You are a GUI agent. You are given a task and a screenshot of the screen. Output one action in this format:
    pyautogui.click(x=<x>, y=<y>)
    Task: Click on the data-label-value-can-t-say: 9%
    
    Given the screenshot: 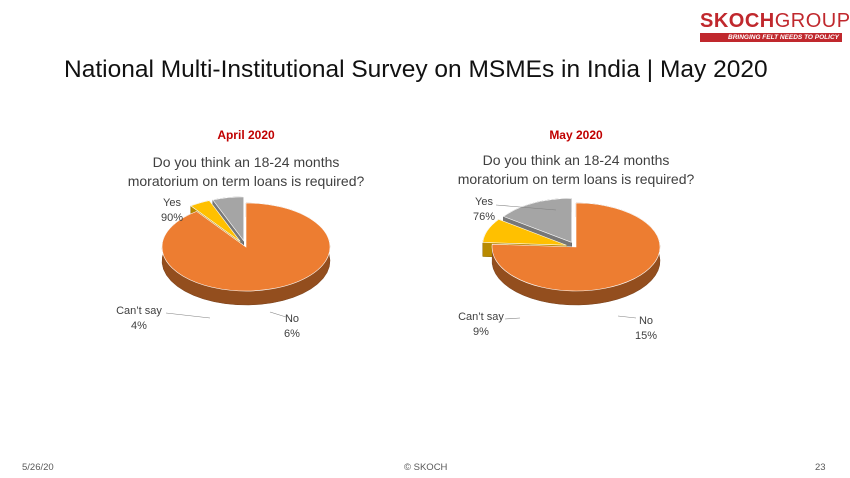 What is the action you would take?
    pyautogui.click(x=481, y=332)
    